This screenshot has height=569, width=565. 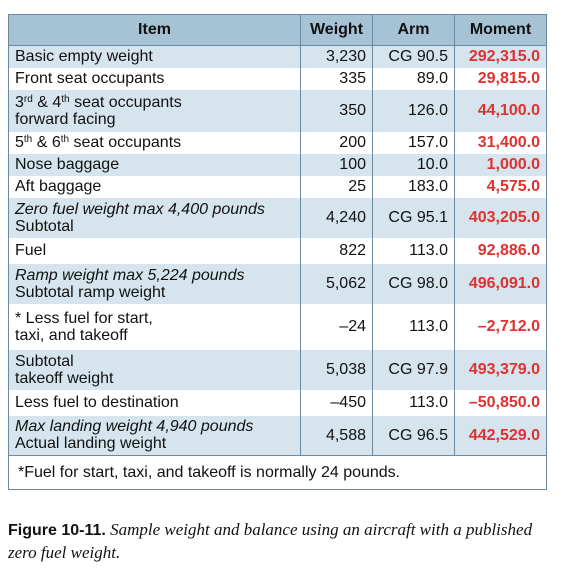 I want to click on row-item: Nose baggage, so click(x=154, y=164).